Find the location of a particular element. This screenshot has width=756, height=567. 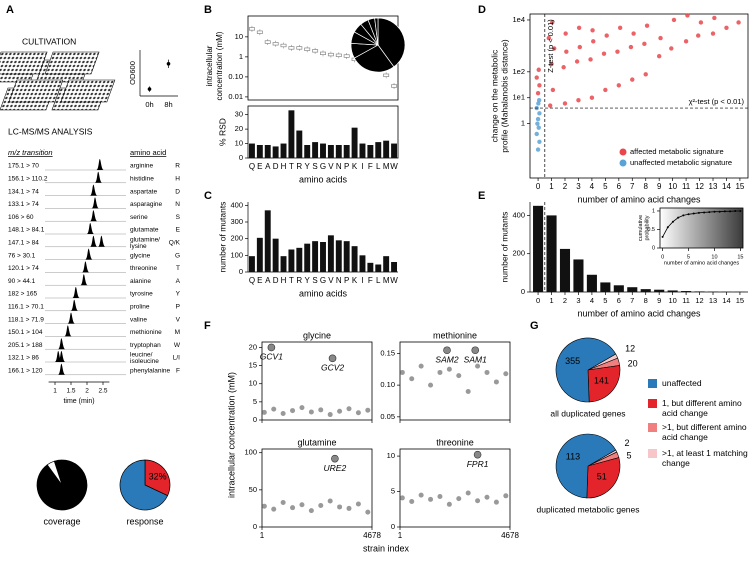

x-tick-label: 6 is located at coordinates (619, 300).